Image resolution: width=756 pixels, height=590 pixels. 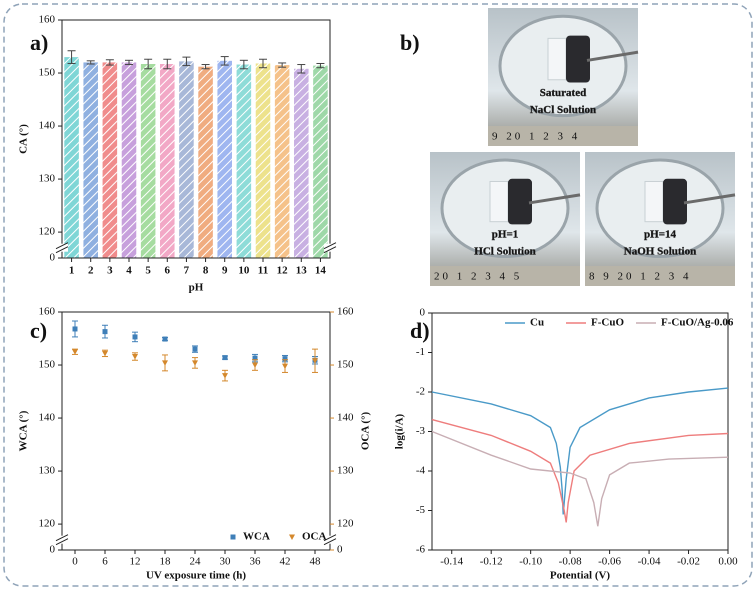 What do you see at coordinates (649, 562) in the screenshot?
I see `x-tick-label: -0.04` at bounding box center [649, 562].